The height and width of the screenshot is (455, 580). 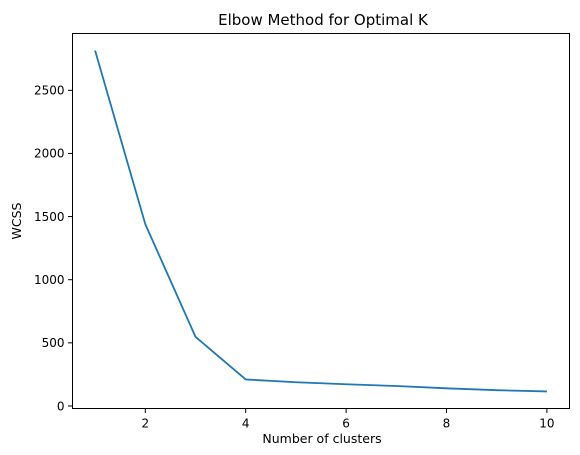 What do you see at coordinates (49, 280) in the screenshot?
I see `y-tick-label: 1000` at bounding box center [49, 280].